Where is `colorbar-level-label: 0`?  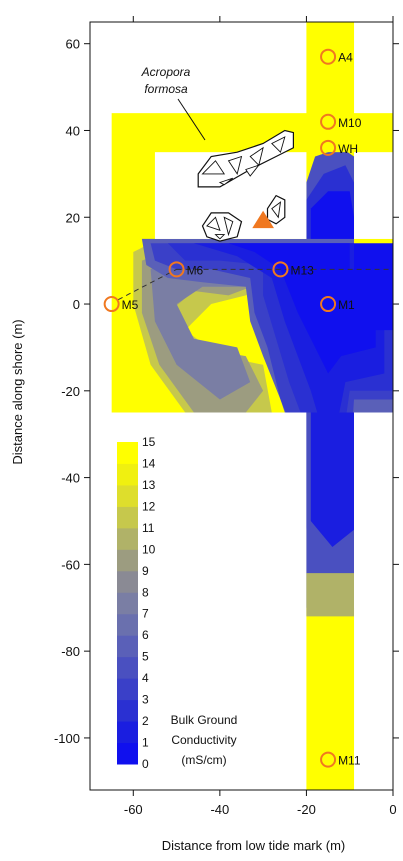
colorbar-level-label: 0 is located at coordinates (145, 764).